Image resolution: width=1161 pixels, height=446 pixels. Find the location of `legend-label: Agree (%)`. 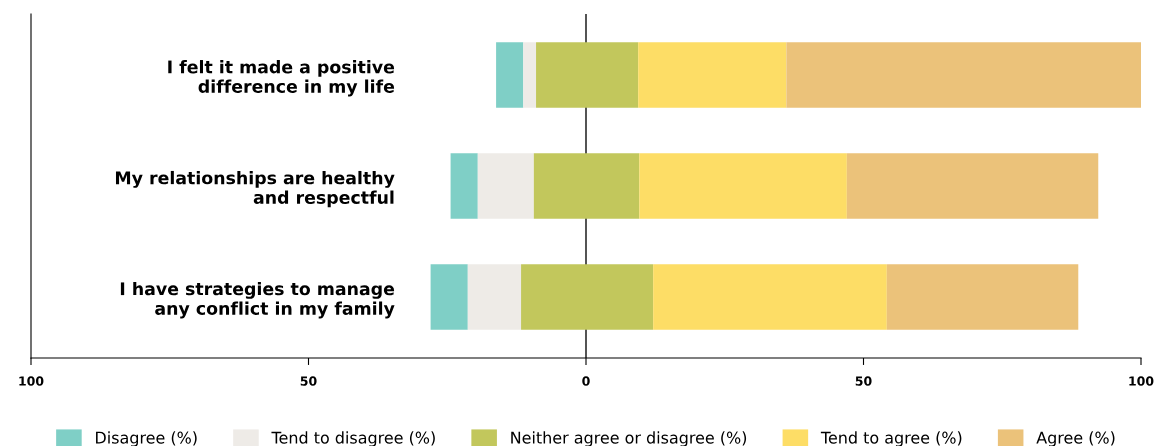

legend-label: Agree (%) is located at coordinates (1075, 438).